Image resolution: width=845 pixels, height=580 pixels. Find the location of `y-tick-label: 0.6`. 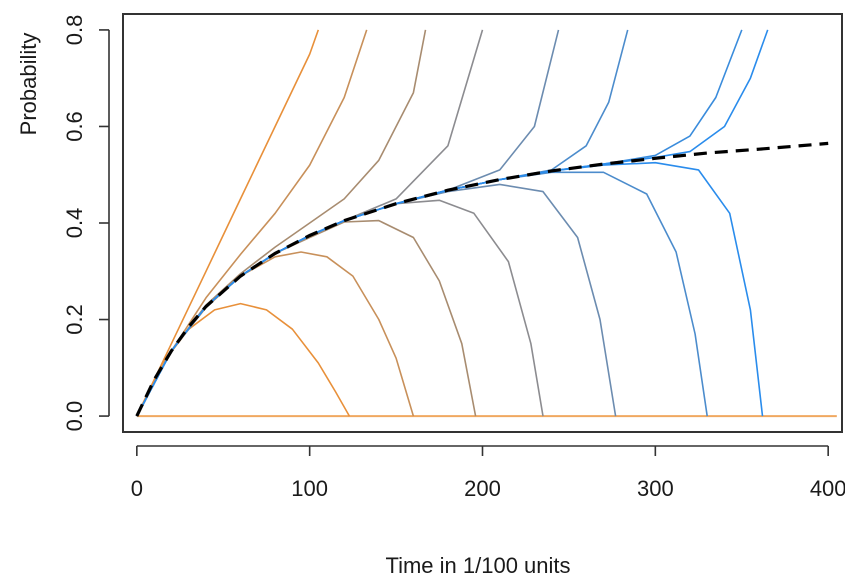

y-tick-label: 0.6 is located at coordinates (74, 126).